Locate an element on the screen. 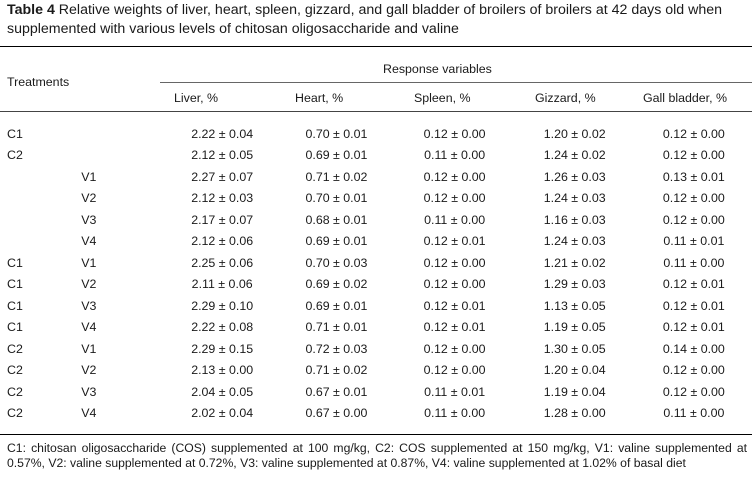  cell-heart: 0.70 ± 0.01 is located at coordinates (336, 133).